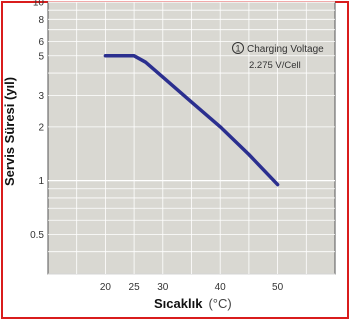  What do you see at coordinates (220, 303) in the screenshot?
I see `x-axis-label-unit: (°C)` at bounding box center [220, 303].